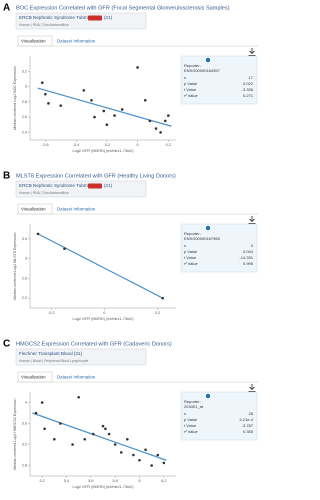 The image size is (320, 500). Describe the element at coordinates (248, 95) in the screenshot. I see `stat-value: 0.271` at that location.